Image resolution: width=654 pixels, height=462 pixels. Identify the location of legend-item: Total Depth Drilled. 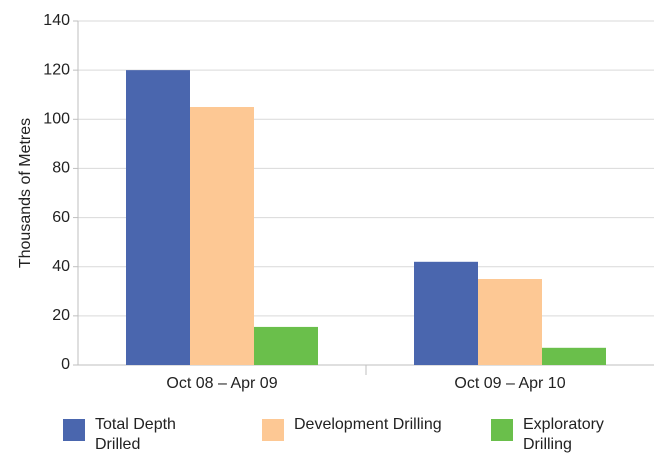
(139, 435).